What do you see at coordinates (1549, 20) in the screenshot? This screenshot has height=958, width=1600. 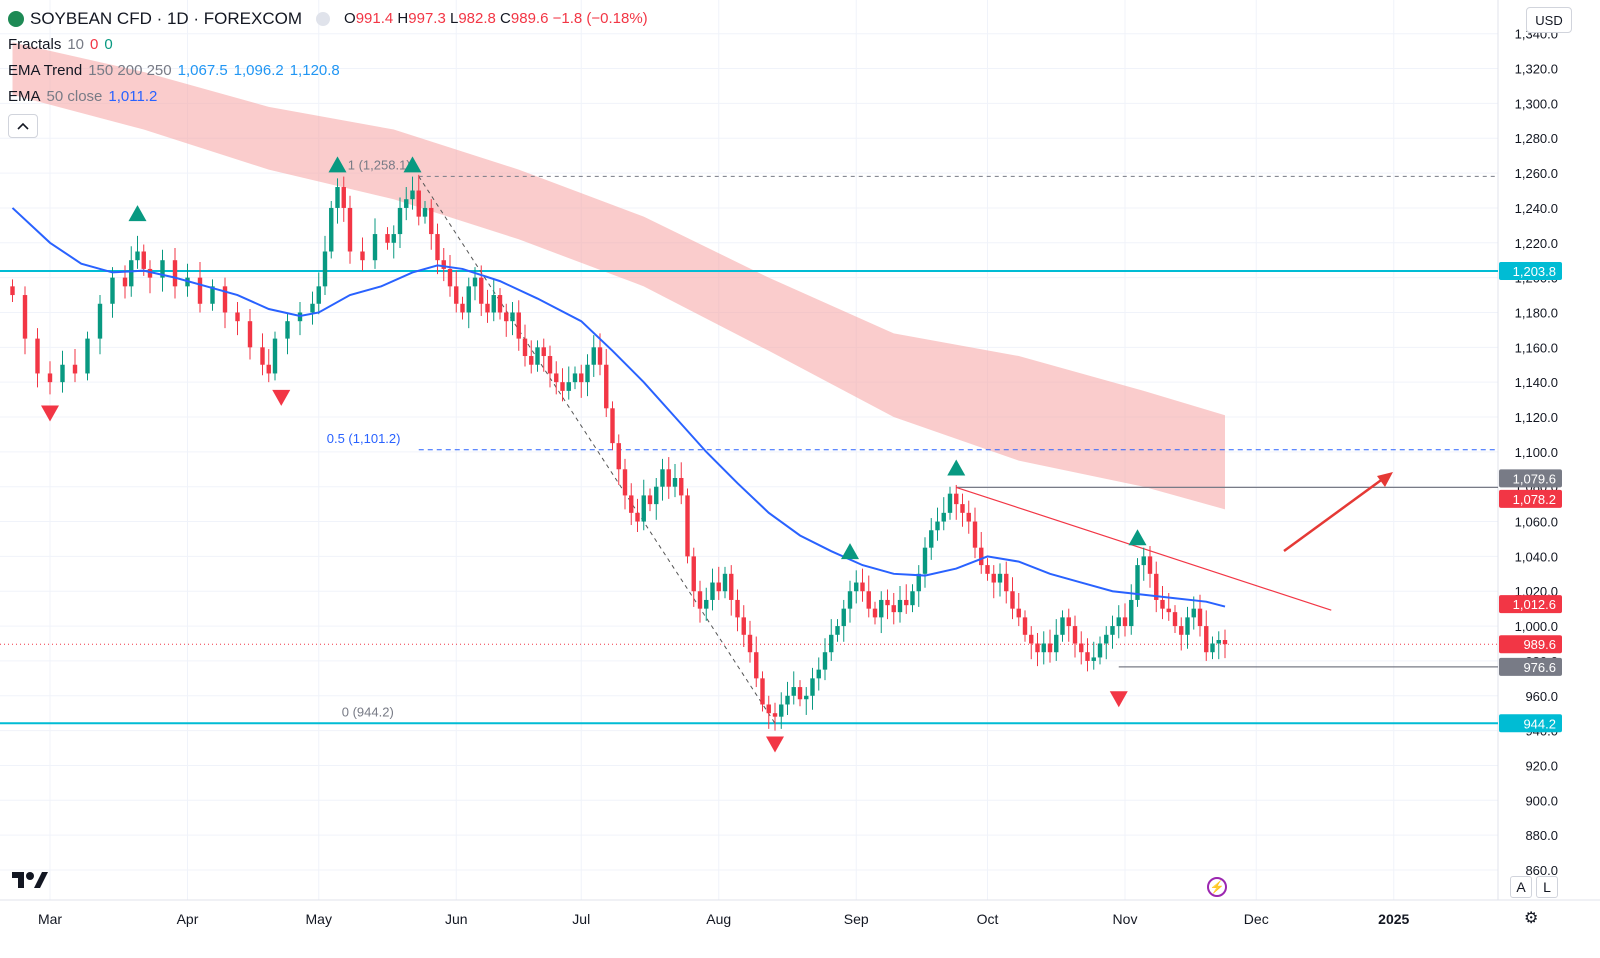 I see `currency-button: USD` at bounding box center [1549, 20].